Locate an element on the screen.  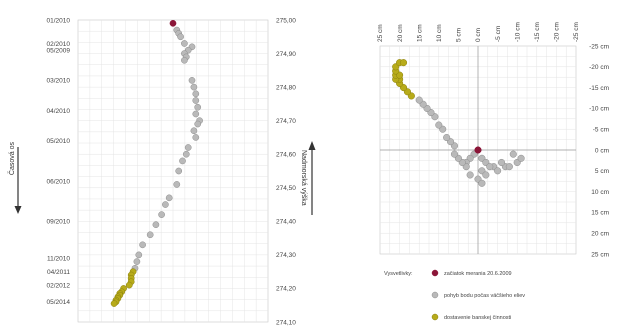
x-tick-label: -5 cm is located at coordinates (498, 34).